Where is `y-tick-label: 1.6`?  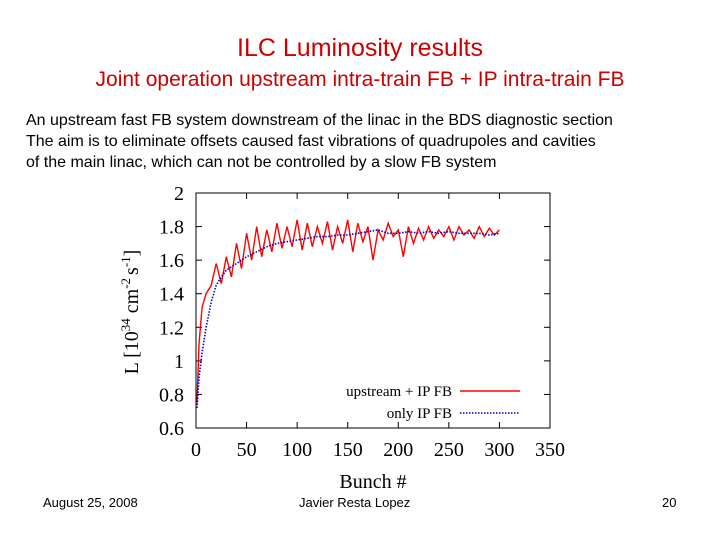
y-tick-label: 1.6 is located at coordinates (171, 261).